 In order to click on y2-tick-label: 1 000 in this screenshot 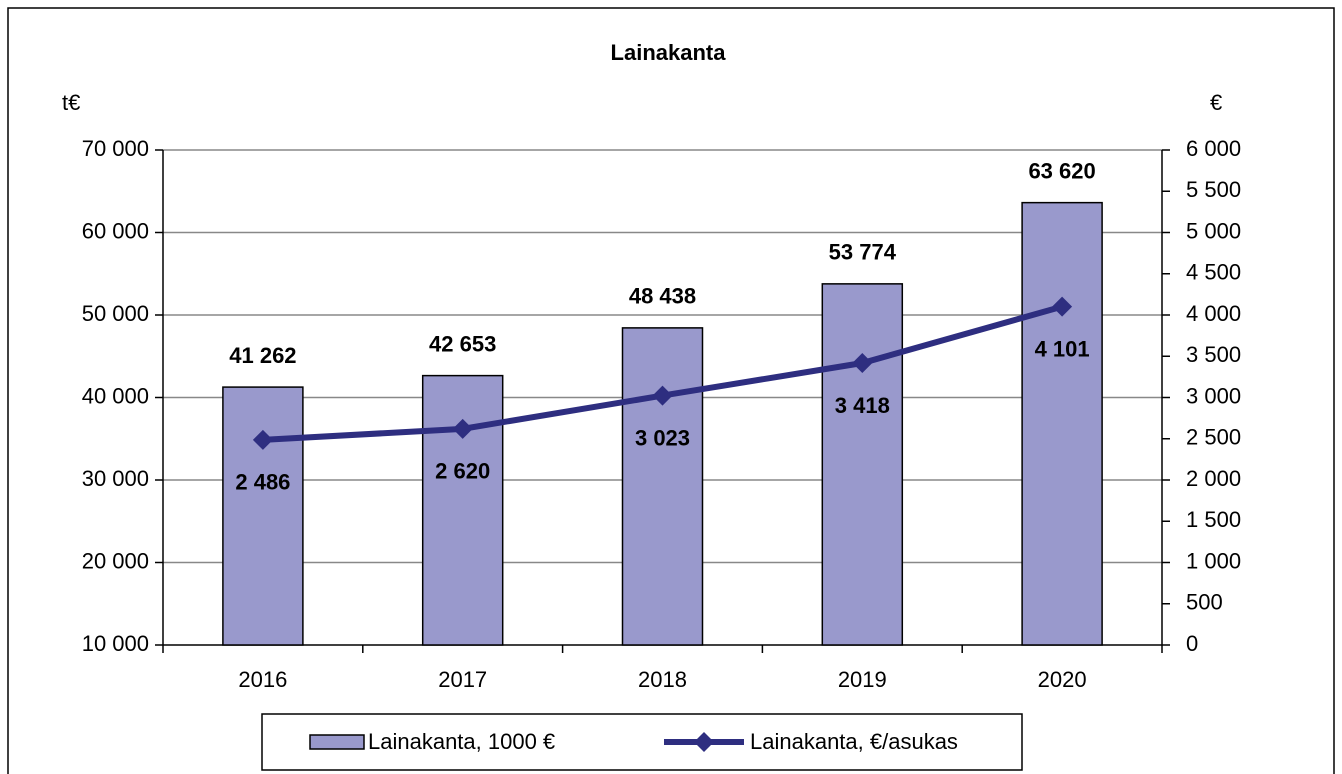, I will do `click(1213, 560)`.